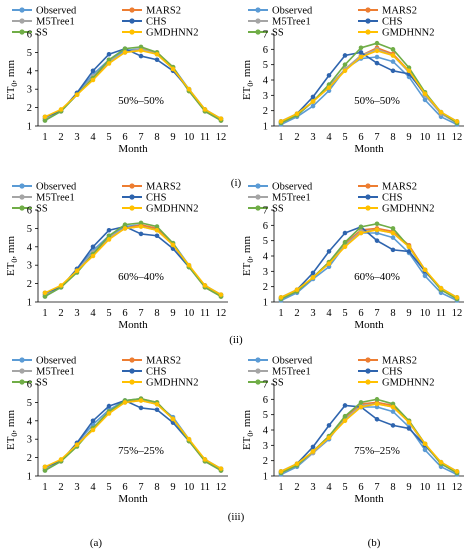  I want to click on x-tick-label: 6, so click(124, 487).